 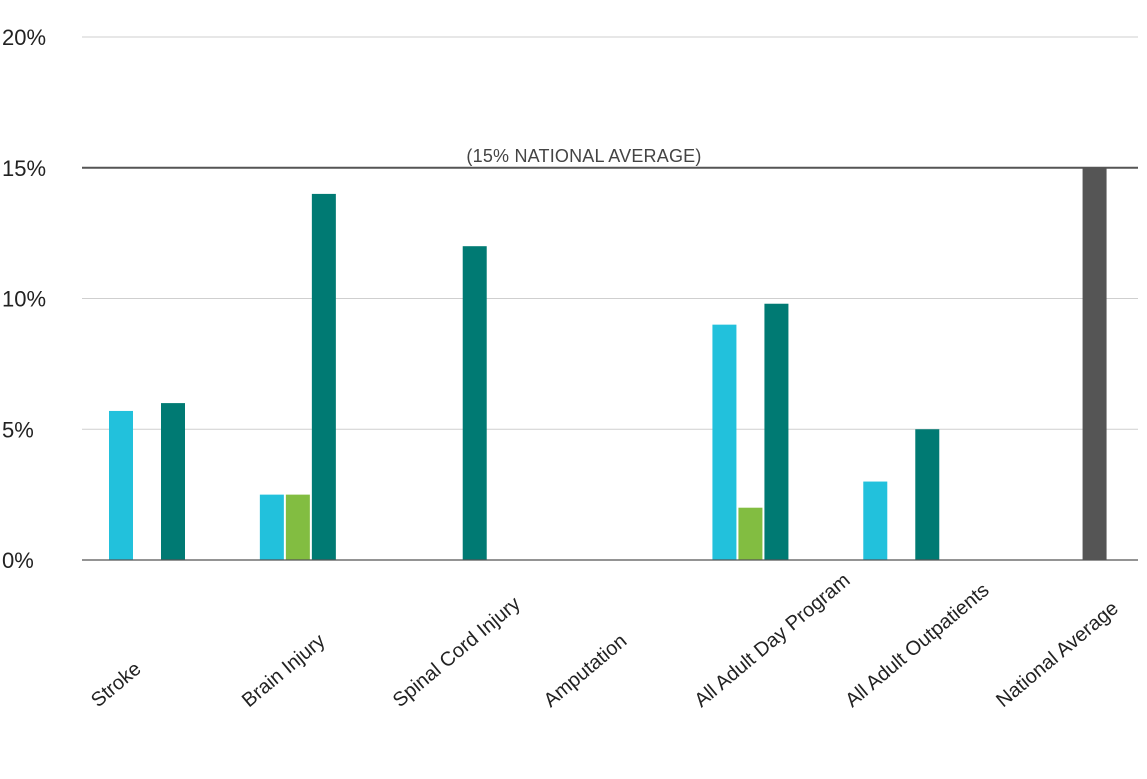 I want to click on y-axis-ticks: 0% 5% 10% 15% 20%, so click(x=24, y=299).